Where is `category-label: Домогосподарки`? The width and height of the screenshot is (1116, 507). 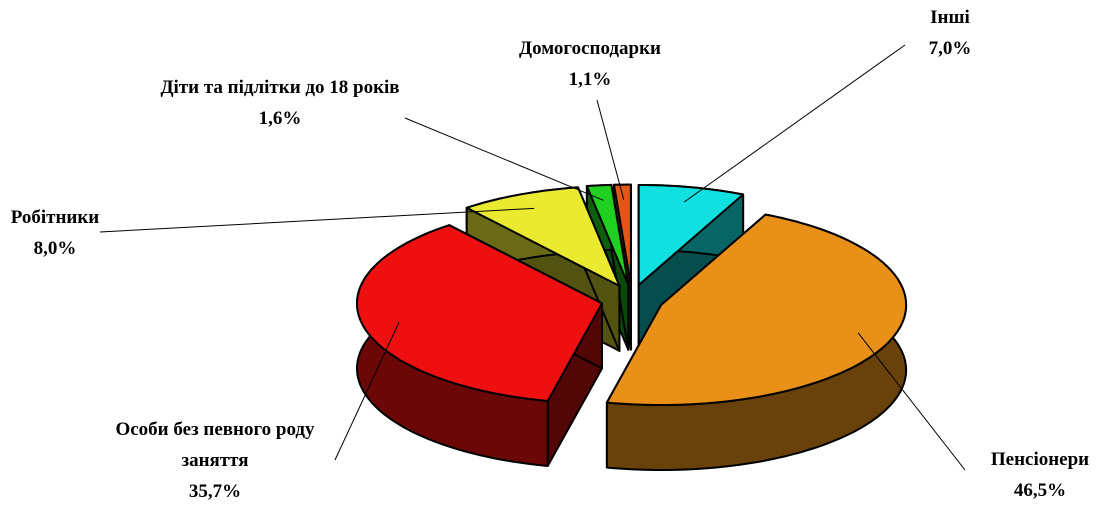
category-label: Домогосподарки is located at coordinates (590, 48).